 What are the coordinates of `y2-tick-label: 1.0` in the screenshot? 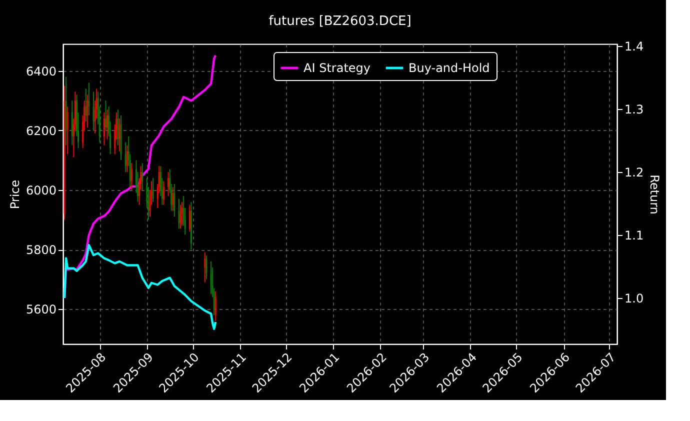 It's located at (634, 298).